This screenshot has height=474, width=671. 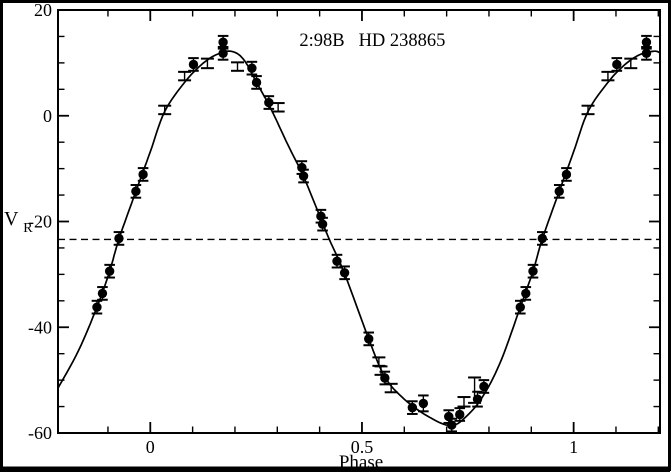 What do you see at coordinates (40, 433) in the screenshot?
I see `y-tick-label: -60` at bounding box center [40, 433].